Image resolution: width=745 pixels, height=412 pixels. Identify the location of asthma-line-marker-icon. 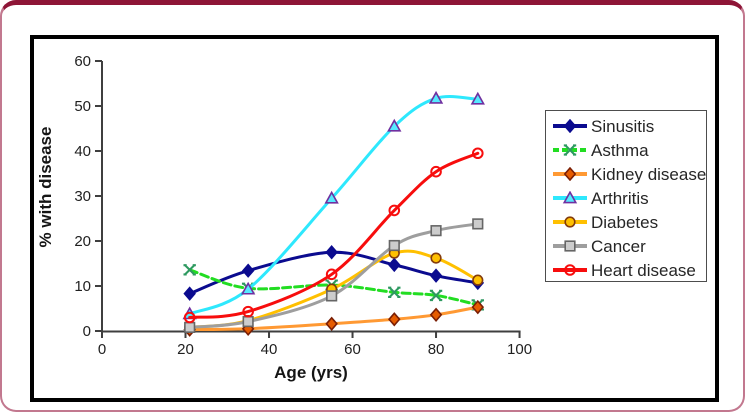
(570, 150).